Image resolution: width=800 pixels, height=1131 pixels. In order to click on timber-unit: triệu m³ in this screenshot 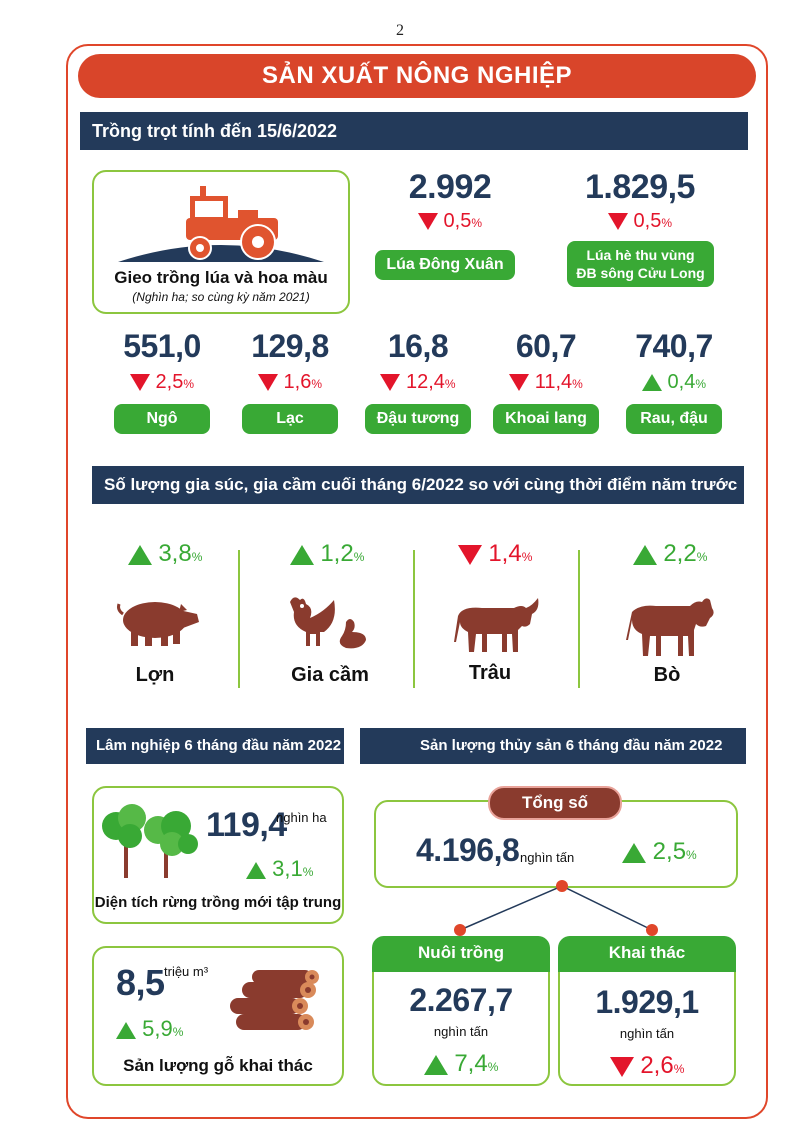, I will do `click(186, 971)`.